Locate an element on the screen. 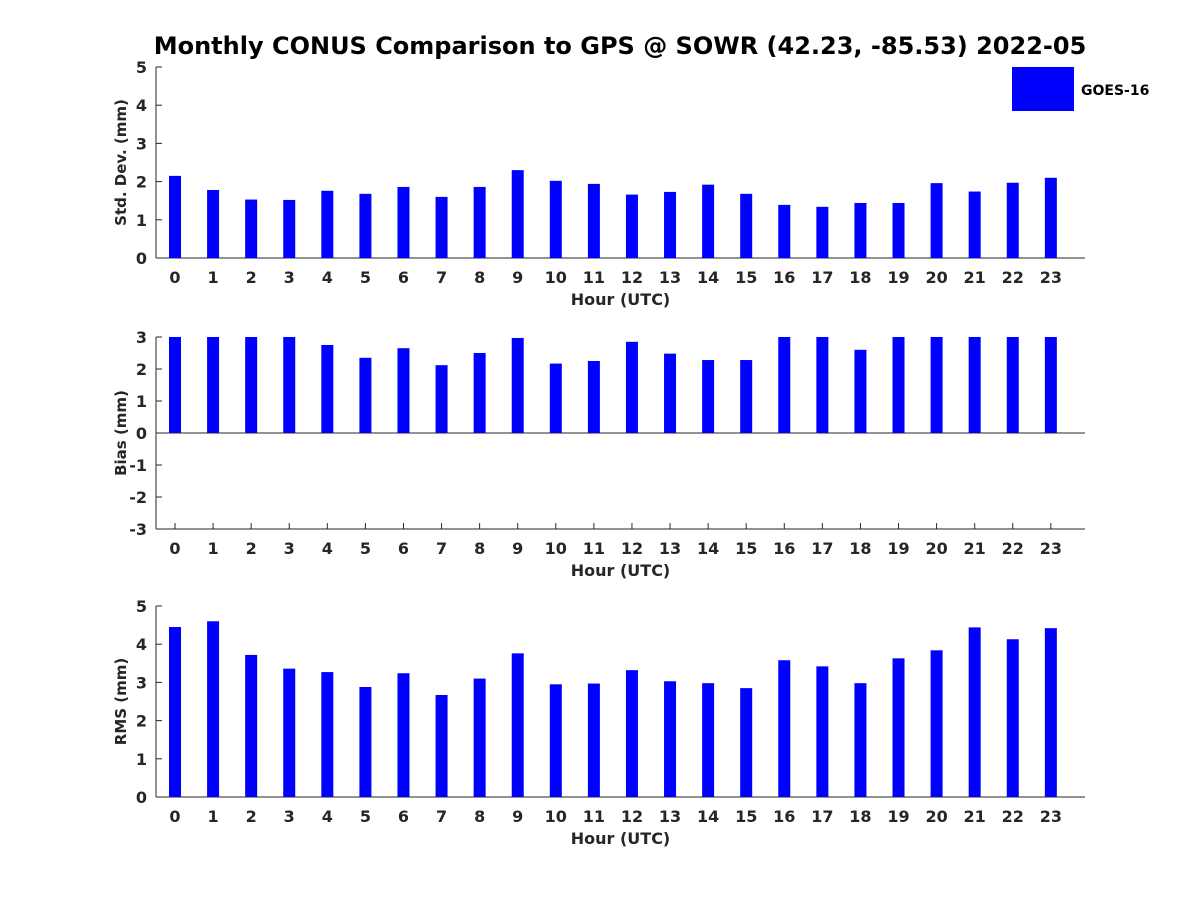 This screenshot has height=900, width=1200. x-tick-label: 9 is located at coordinates (517, 277).